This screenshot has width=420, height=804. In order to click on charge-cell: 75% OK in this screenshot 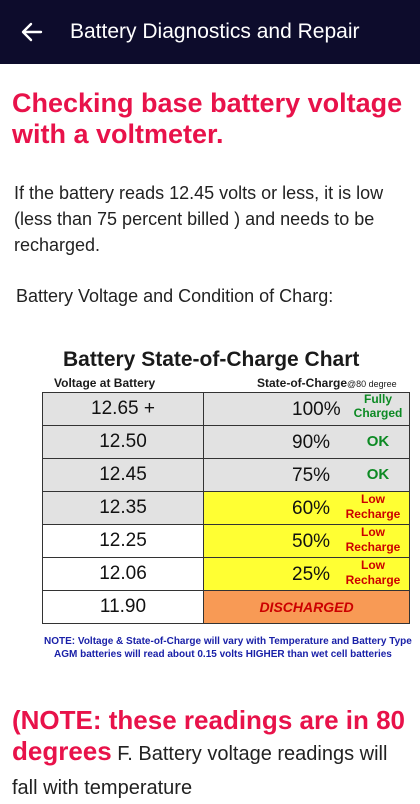, I will do `click(306, 475)`.